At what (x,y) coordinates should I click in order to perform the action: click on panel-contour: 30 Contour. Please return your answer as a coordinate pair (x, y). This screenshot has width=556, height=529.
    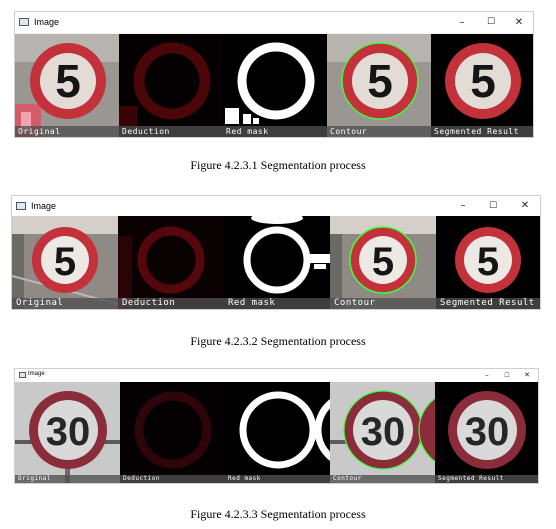
    Looking at the image, I should click on (382, 432).